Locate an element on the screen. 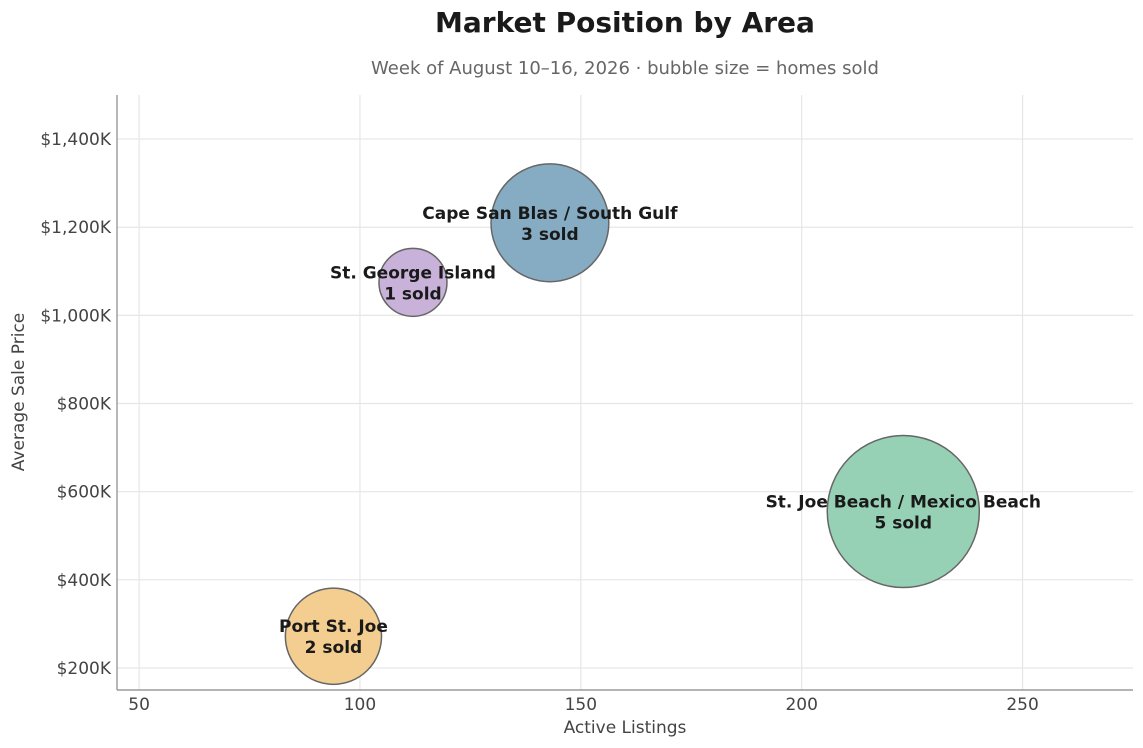  x-axis-label: Active Listings is located at coordinates (625, 728).